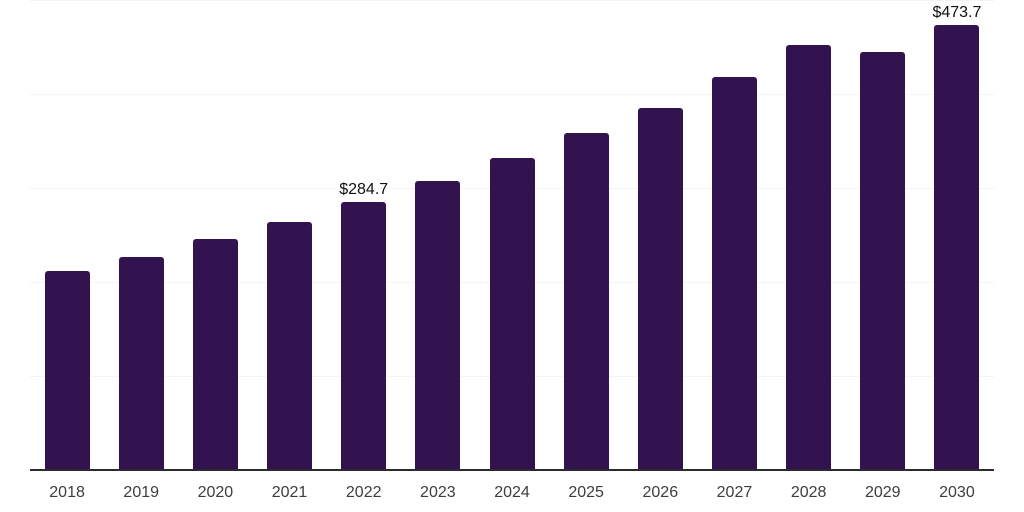  Describe the element at coordinates (215, 354) in the screenshot. I see `bar-2020` at that location.